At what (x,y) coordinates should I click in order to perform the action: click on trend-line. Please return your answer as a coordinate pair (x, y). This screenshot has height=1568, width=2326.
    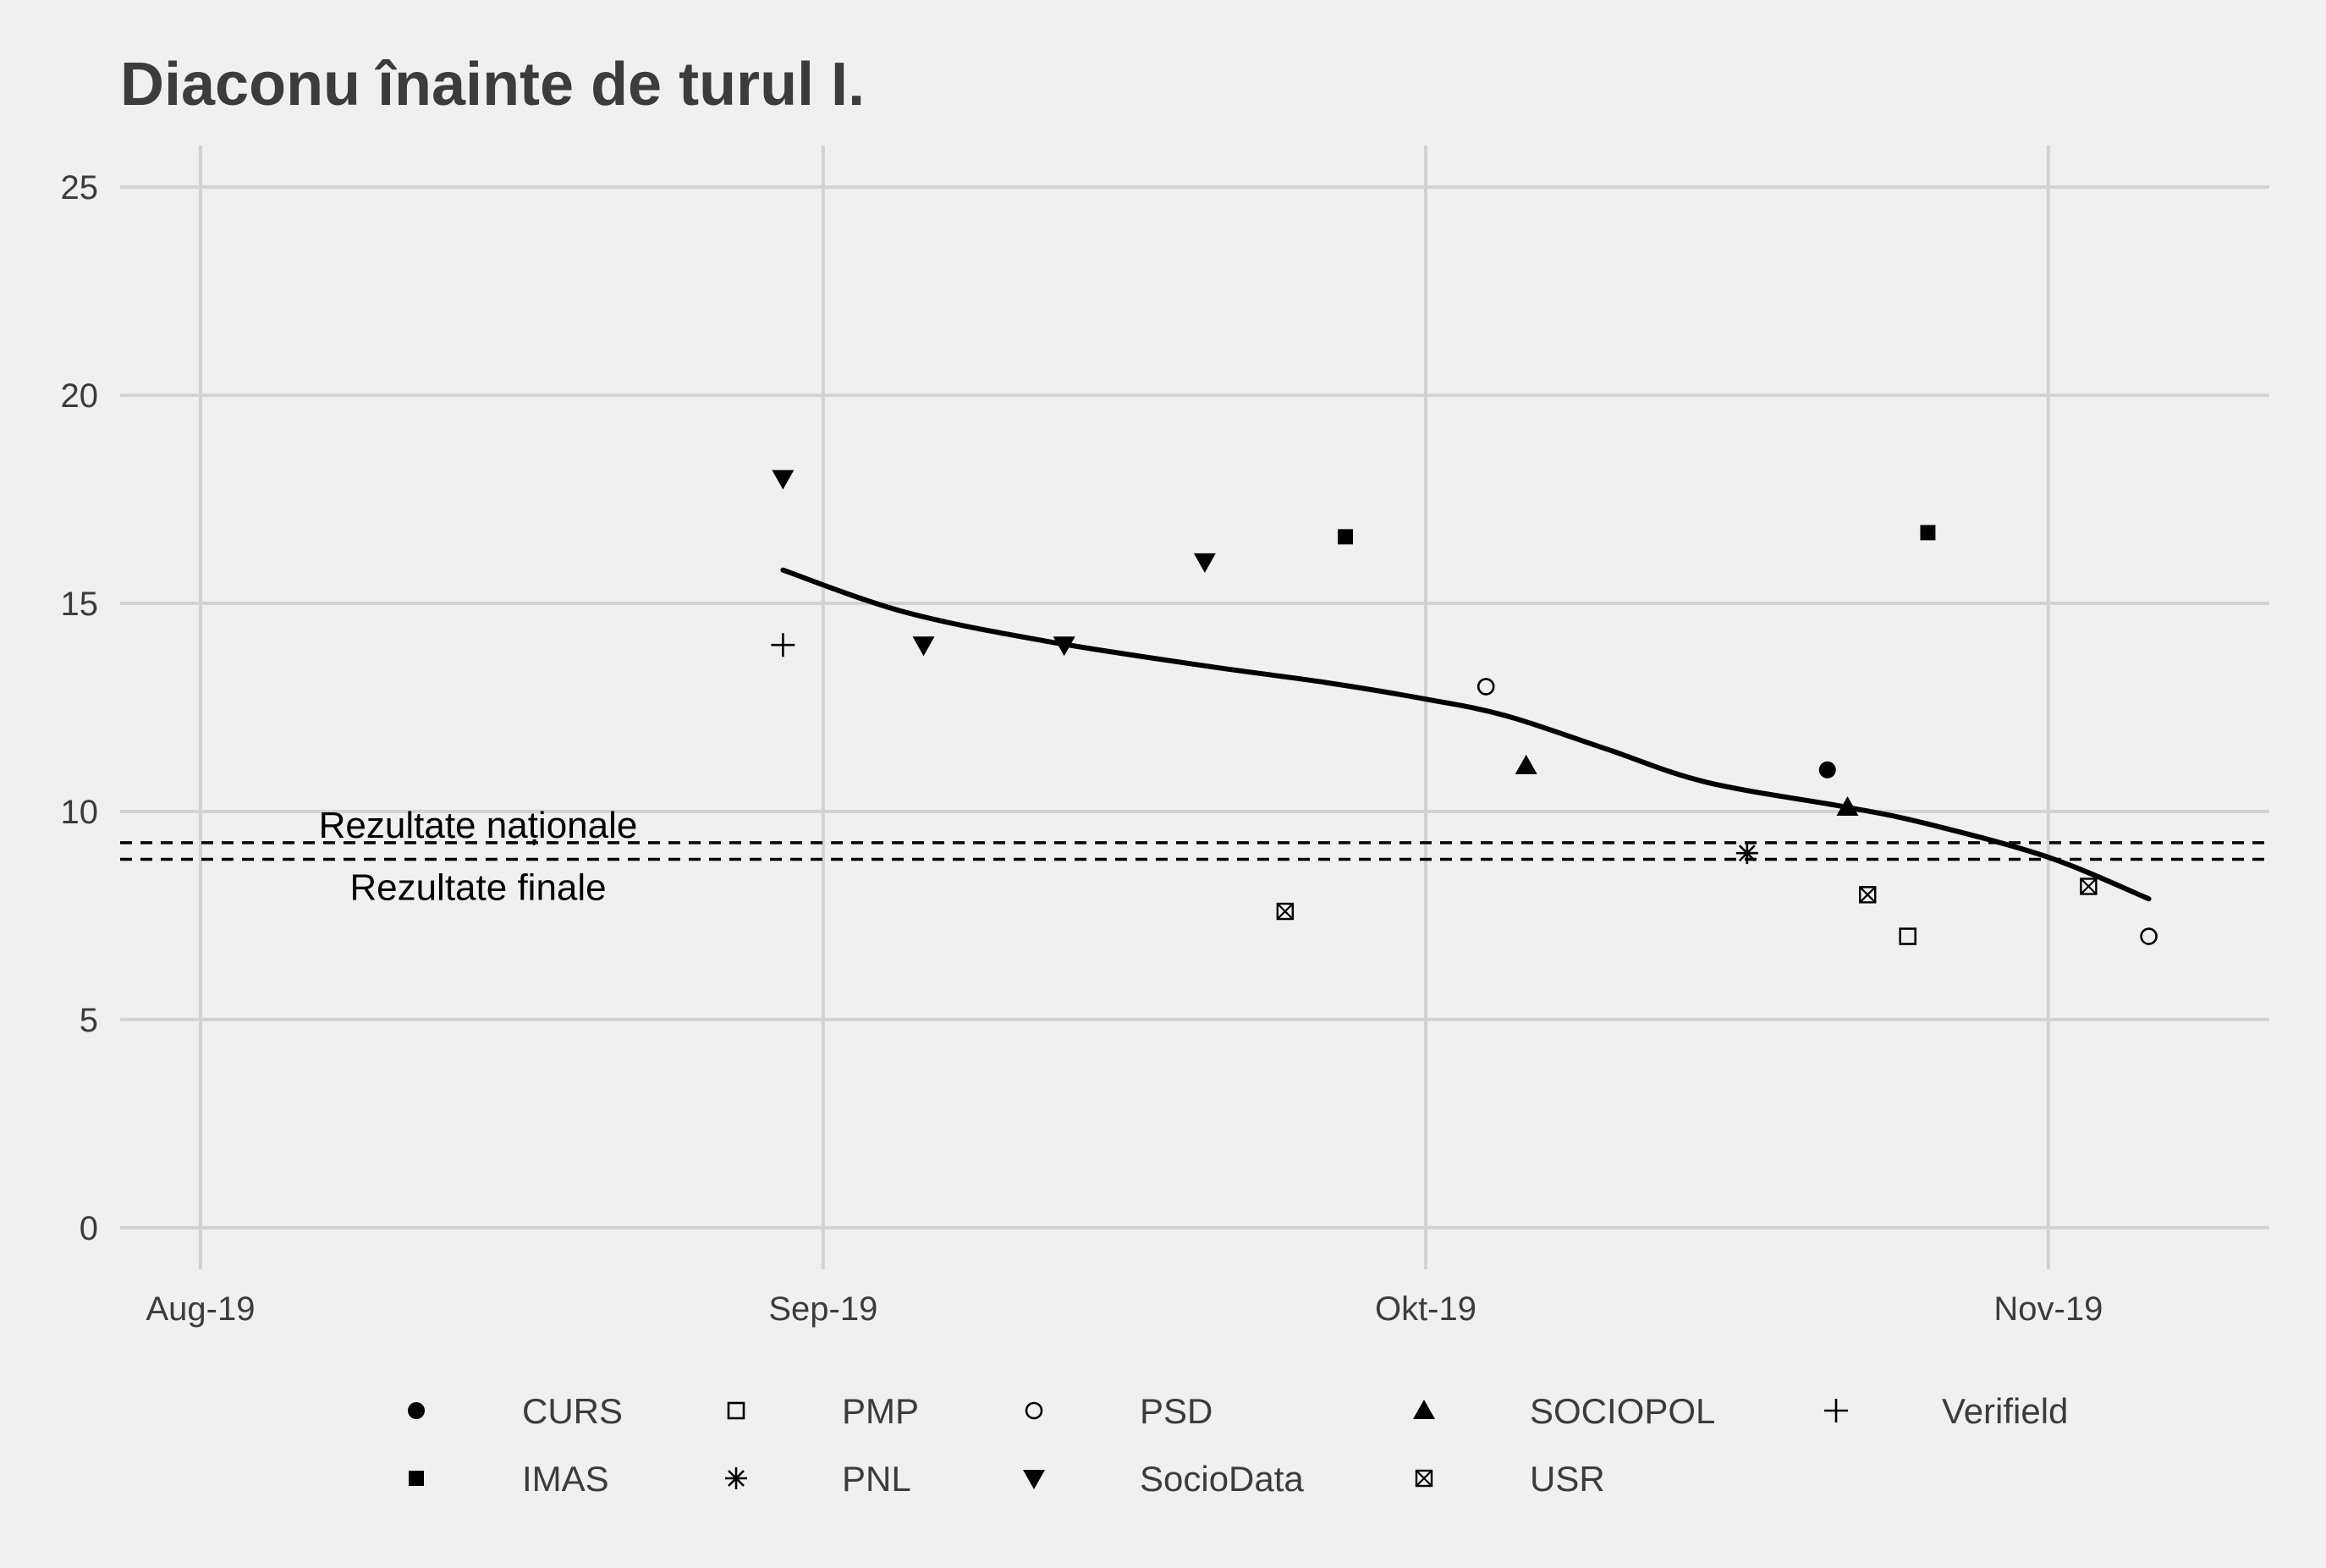
    Looking at the image, I should click on (1466, 734).